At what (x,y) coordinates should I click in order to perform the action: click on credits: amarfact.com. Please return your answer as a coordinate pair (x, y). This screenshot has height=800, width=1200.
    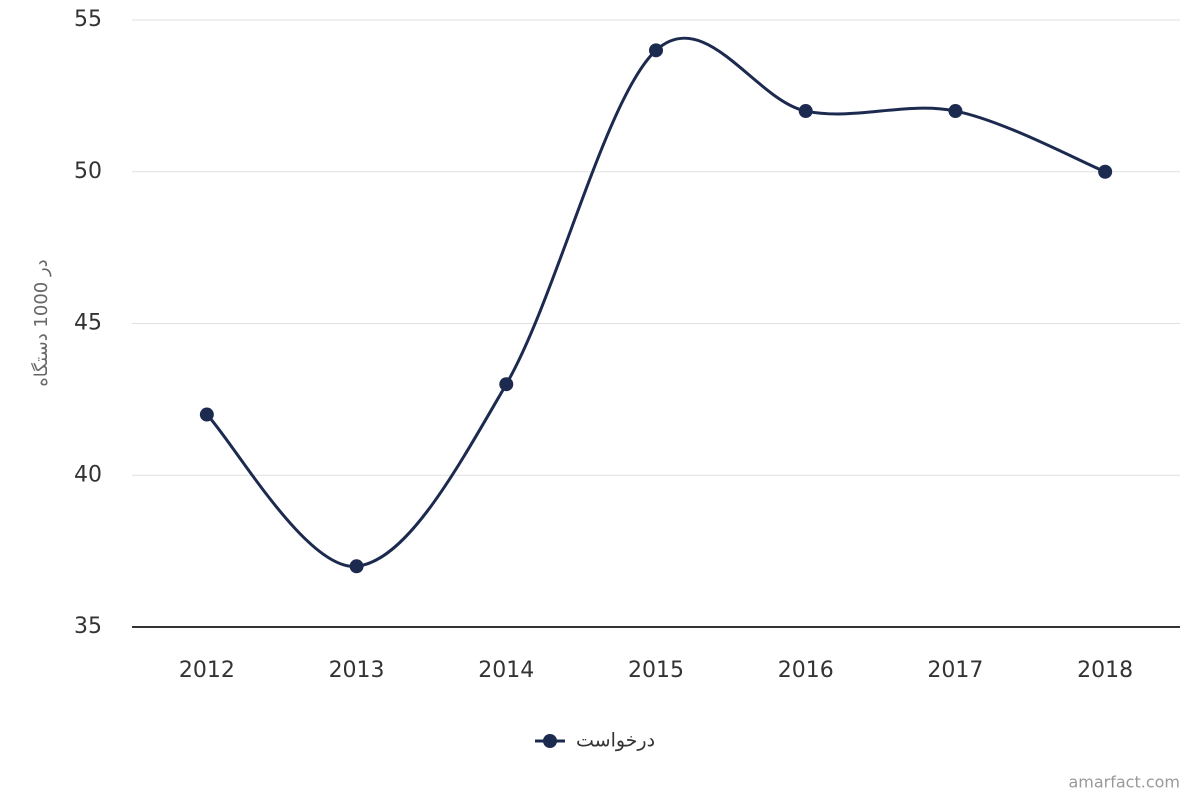
    Looking at the image, I should click on (1124, 782).